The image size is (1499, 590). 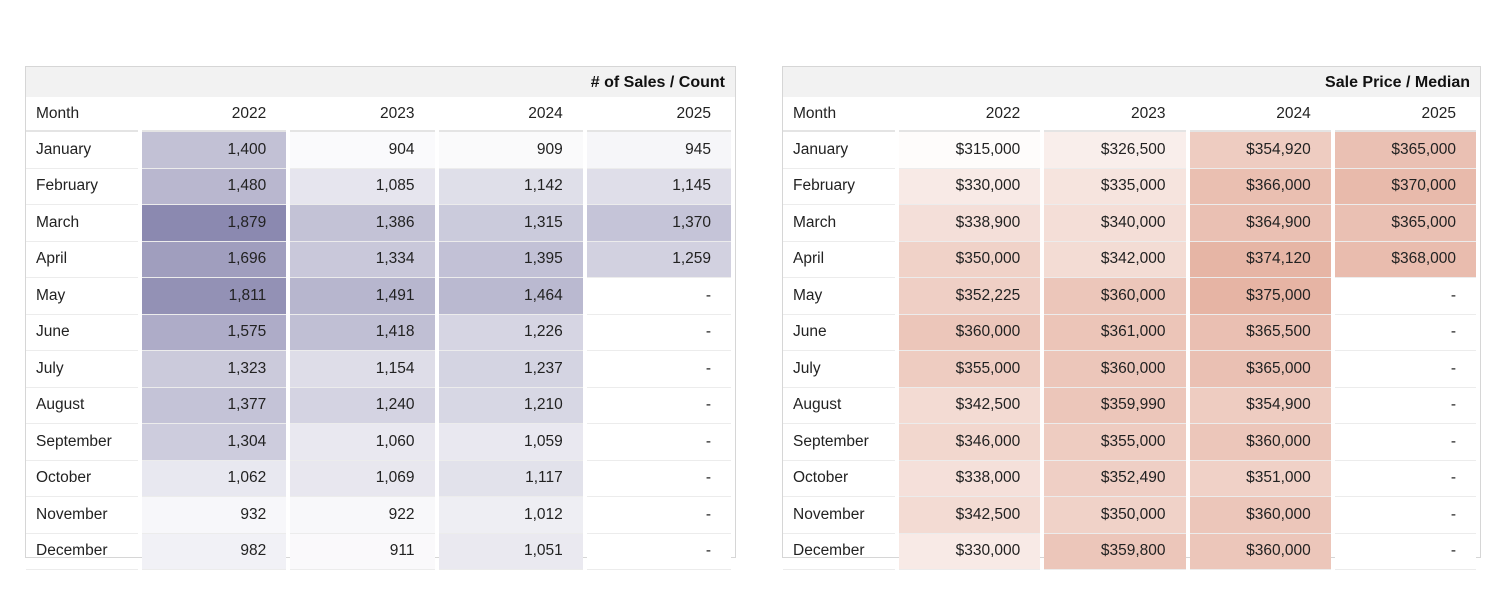 What do you see at coordinates (839, 369) in the screenshot?
I see `month-cell: July` at bounding box center [839, 369].